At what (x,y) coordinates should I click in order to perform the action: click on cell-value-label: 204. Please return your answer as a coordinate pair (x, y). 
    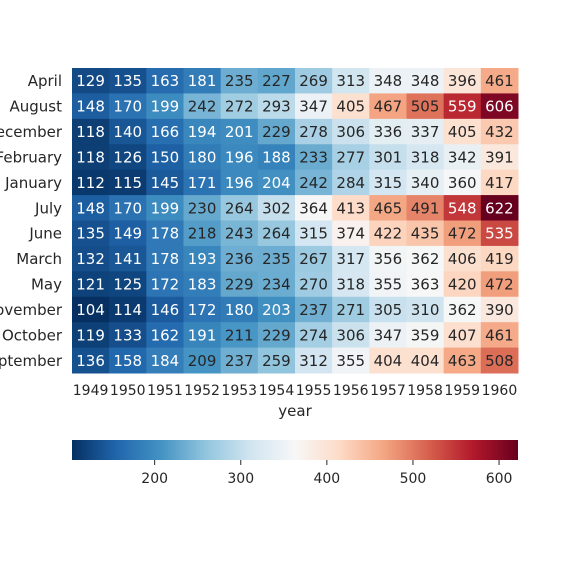
    Looking at the image, I should click on (276, 183).